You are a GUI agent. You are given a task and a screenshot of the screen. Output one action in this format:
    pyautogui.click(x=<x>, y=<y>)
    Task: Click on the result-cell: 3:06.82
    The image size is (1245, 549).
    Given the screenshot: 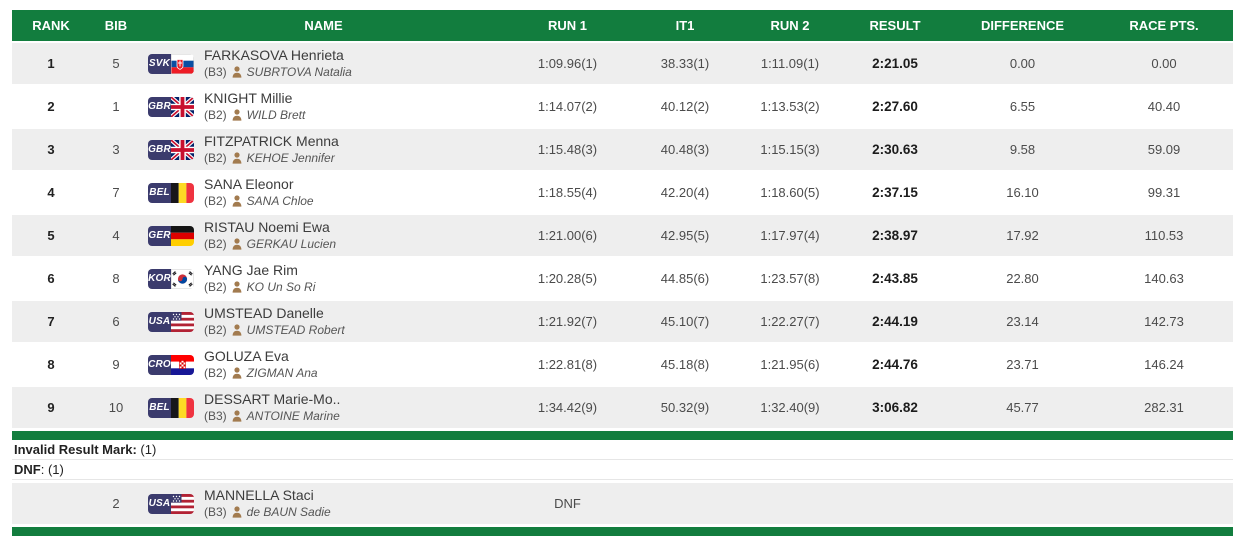 What is the action you would take?
    pyautogui.click(x=895, y=407)
    